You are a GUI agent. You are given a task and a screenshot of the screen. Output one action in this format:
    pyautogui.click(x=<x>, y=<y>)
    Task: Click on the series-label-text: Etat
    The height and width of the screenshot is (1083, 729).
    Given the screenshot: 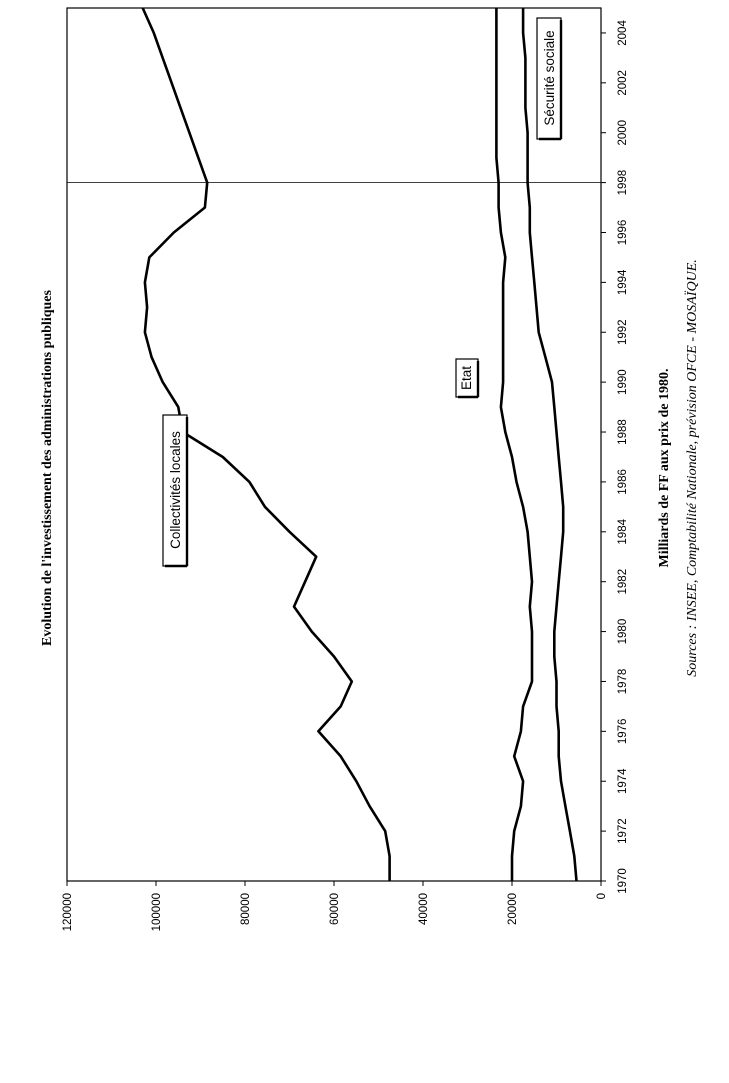 What is the action you would take?
    pyautogui.click(x=466, y=378)
    